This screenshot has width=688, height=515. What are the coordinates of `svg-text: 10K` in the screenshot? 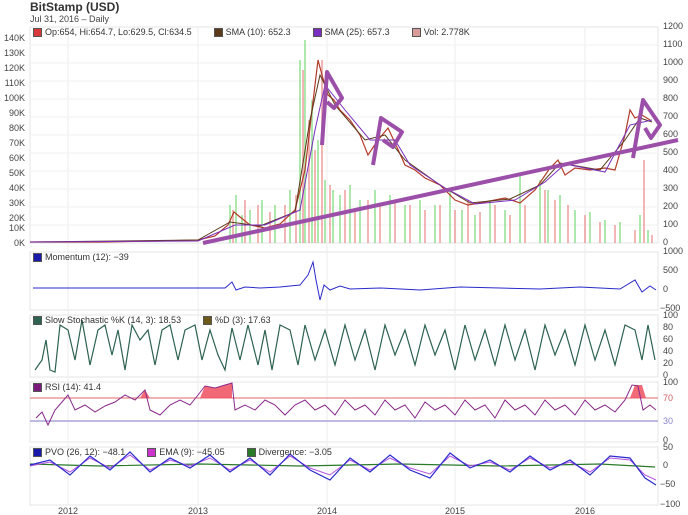 It's located at (17, 228).